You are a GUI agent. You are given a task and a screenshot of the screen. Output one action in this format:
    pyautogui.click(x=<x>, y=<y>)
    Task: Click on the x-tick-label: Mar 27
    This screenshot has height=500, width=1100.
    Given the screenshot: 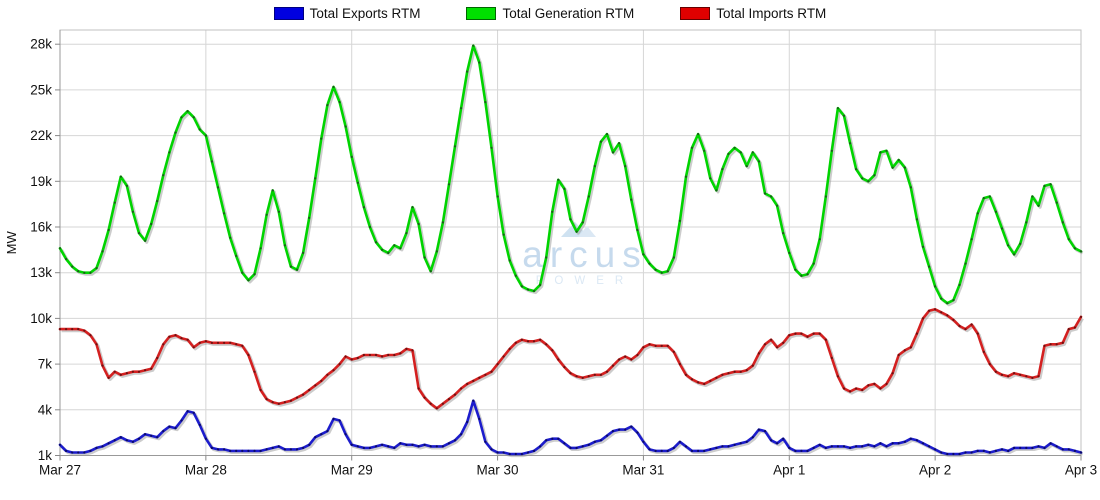 What is the action you would take?
    pyautogui.click(x=60, y=470)
    